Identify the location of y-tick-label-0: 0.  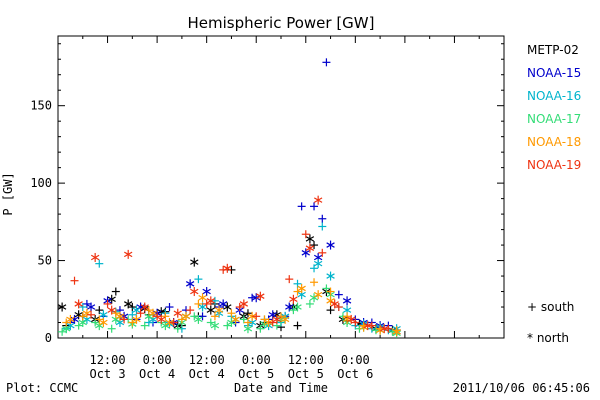
(48, 338).